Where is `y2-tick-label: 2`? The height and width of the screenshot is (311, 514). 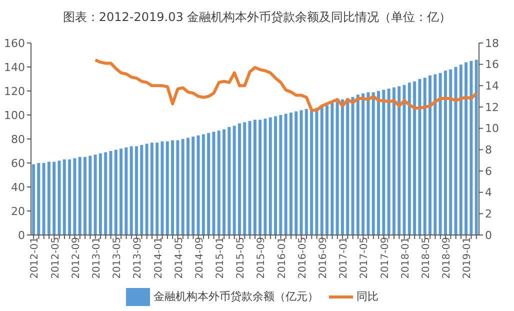
y2-tick-label: 2 is located at coordinates (488, 214).